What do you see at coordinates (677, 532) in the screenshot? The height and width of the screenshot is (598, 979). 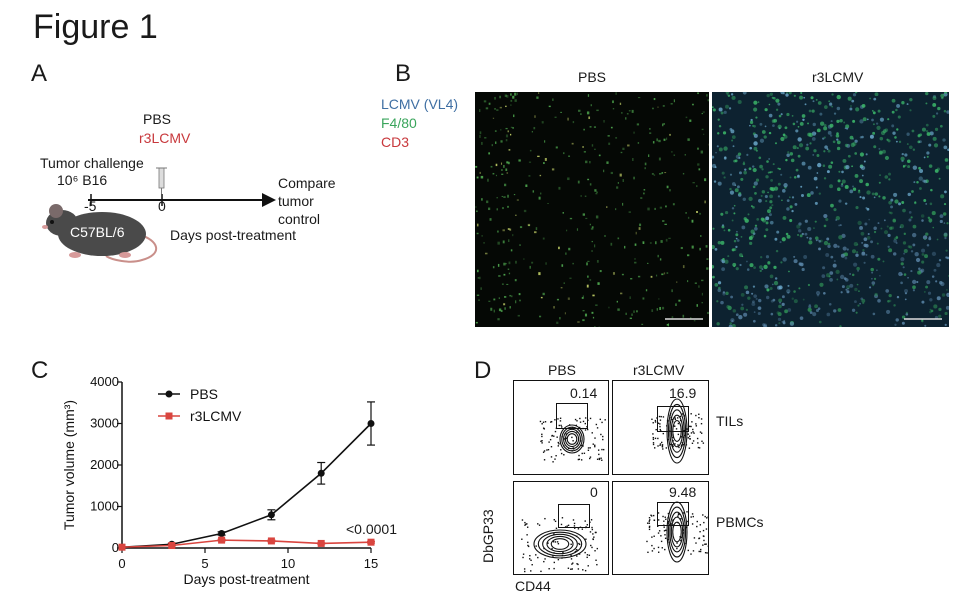 I see `contour-ring` at bounding box center [677, 532].